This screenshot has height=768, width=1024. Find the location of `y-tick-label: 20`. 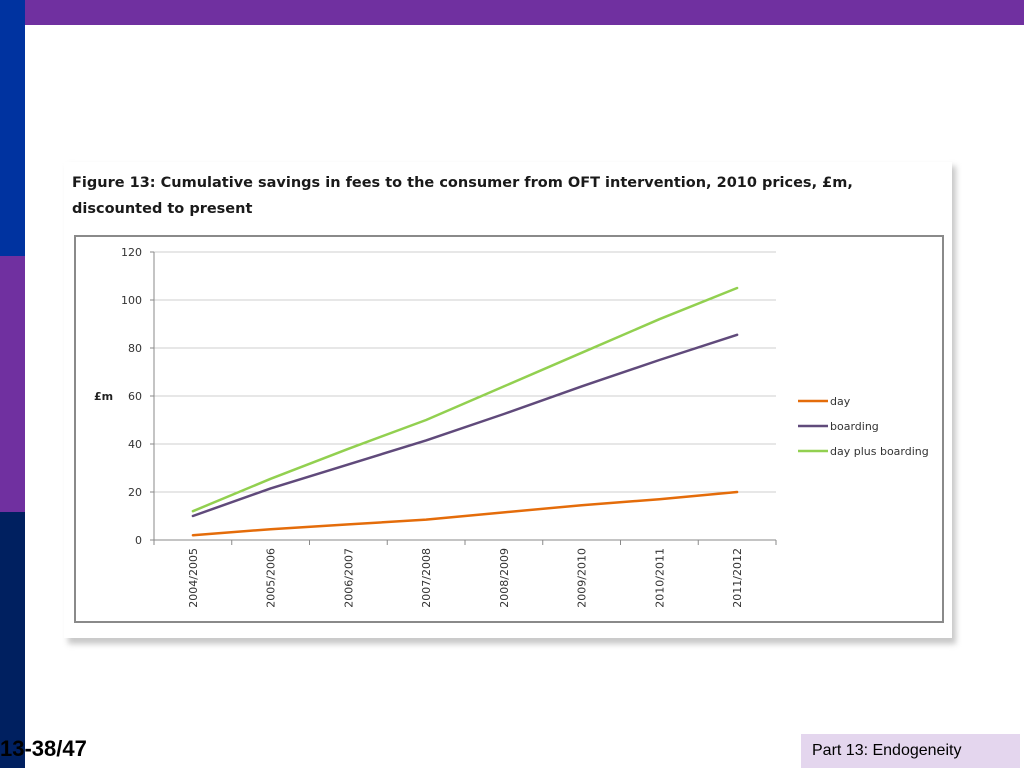

y-tick-label: 20 is located at coordinates (135, 492).